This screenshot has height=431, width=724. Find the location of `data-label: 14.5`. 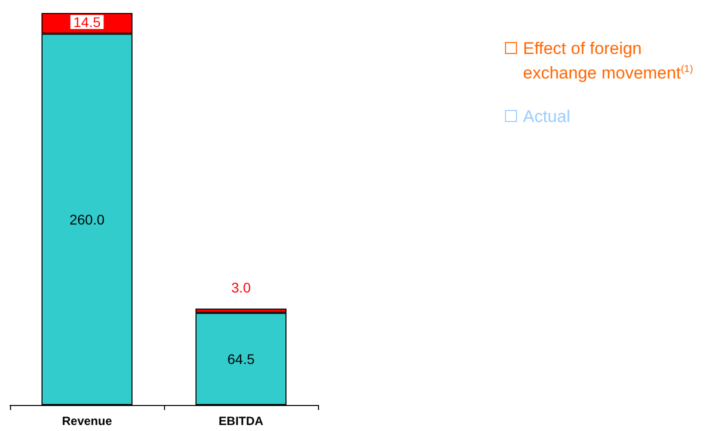

data-label: 14.5 is located at coordinates (87, 22).